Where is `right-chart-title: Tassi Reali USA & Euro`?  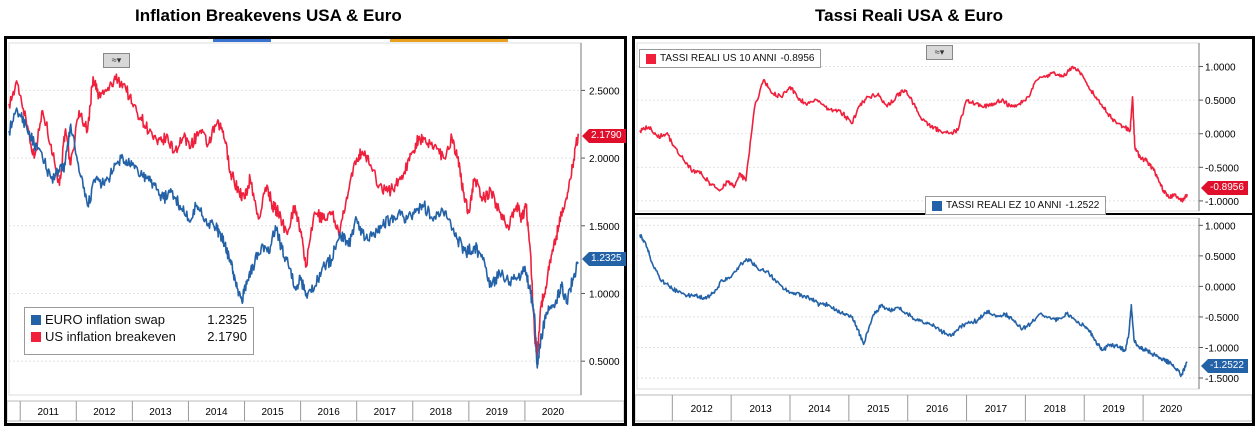 right-chart-title: Tassi Reali USA & Euro is located at coordinates (909, 15).